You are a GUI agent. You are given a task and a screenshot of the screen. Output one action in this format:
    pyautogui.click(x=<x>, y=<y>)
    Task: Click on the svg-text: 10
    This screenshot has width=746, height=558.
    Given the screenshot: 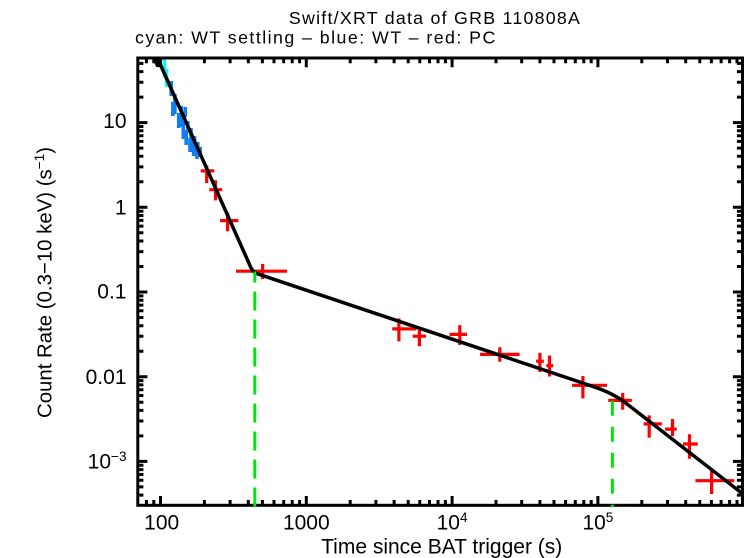 What is the action you would take?
    pyautogui.click(x=114, y=121)
    